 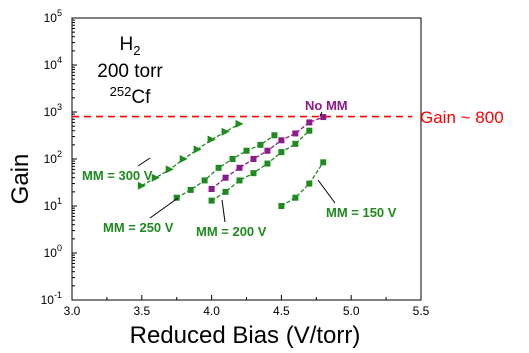 I want to click on gas-subscript: 2, so click(x=136, y=50).